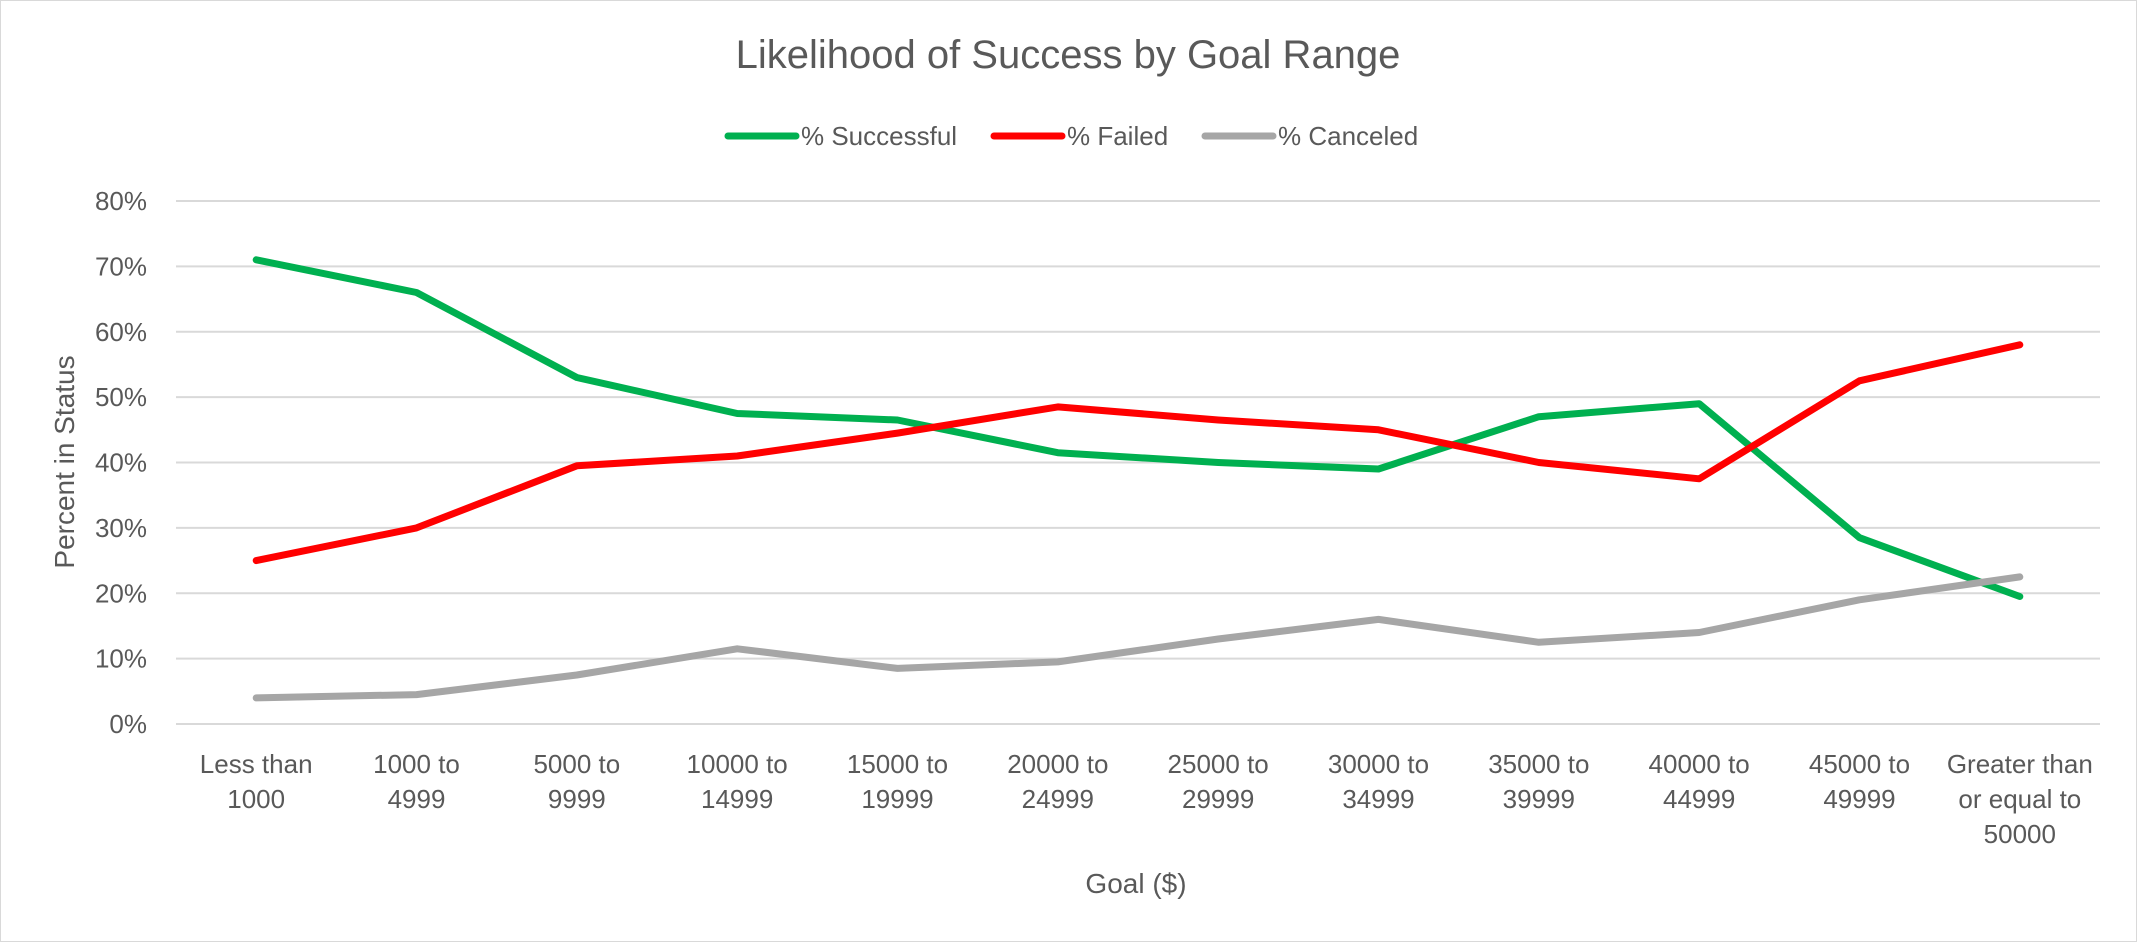 This screenshot has height=942, width=2137. Describe the element at coordinates (64, 461) in the screenshot. I see `y-axis-title: Percent in Status` at that location.